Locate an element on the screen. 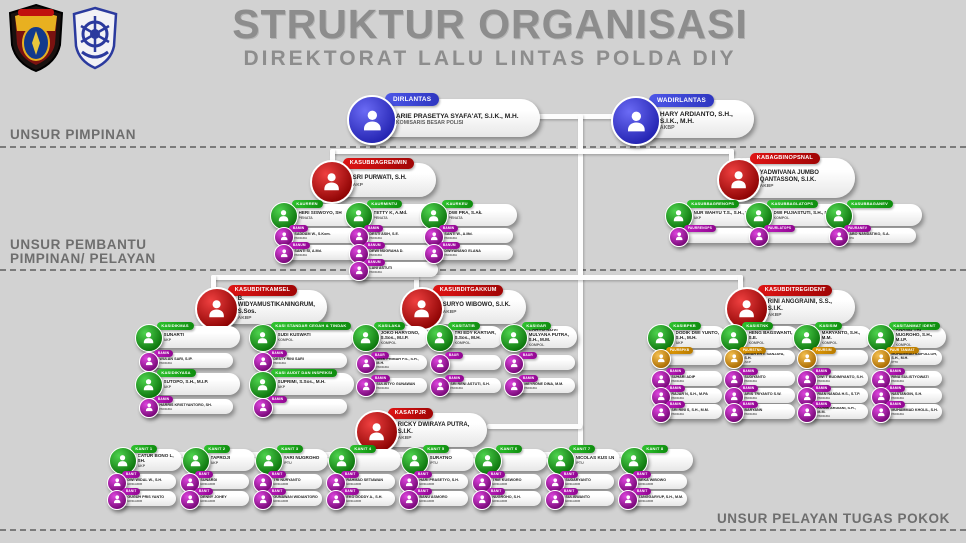 Image resolution: width=966 pixels, height=543 pixels. node-text: SRI PURWATI, S.H. AKP is located at coordinates (390, 182).